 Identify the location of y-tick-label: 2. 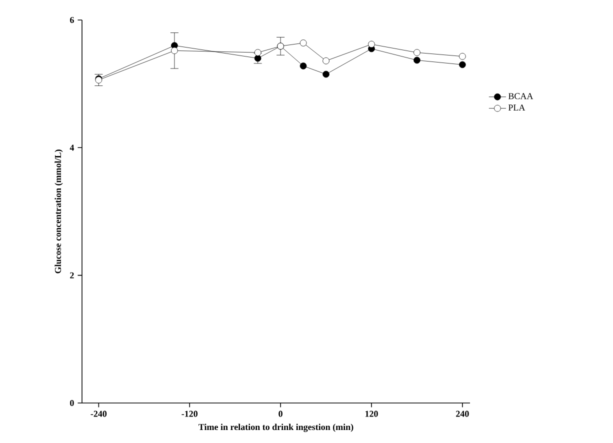
(72, 275).